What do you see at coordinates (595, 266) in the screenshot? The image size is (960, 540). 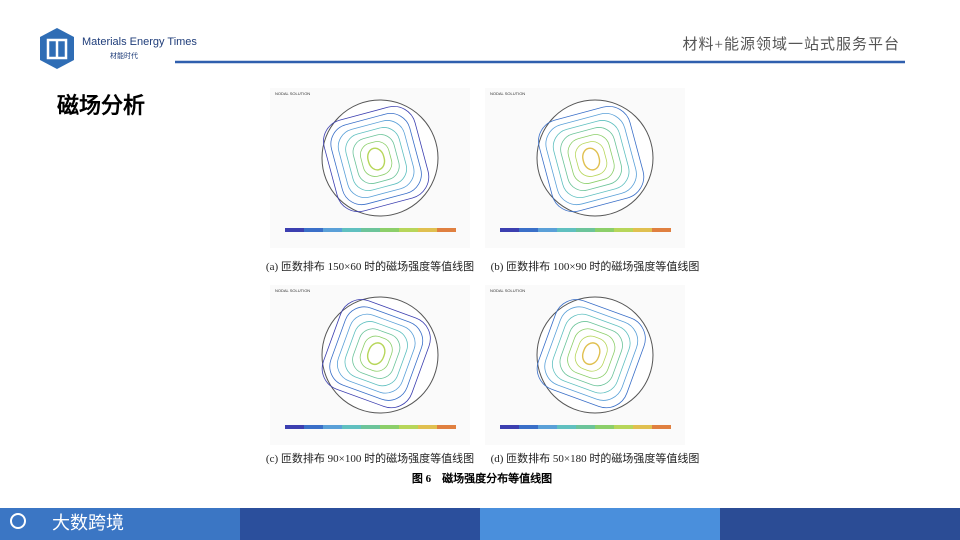 I see `panel-caption: (b) 匝数排布 100×90 时的磁场强度等值线图` at bounding box center [595, 266].